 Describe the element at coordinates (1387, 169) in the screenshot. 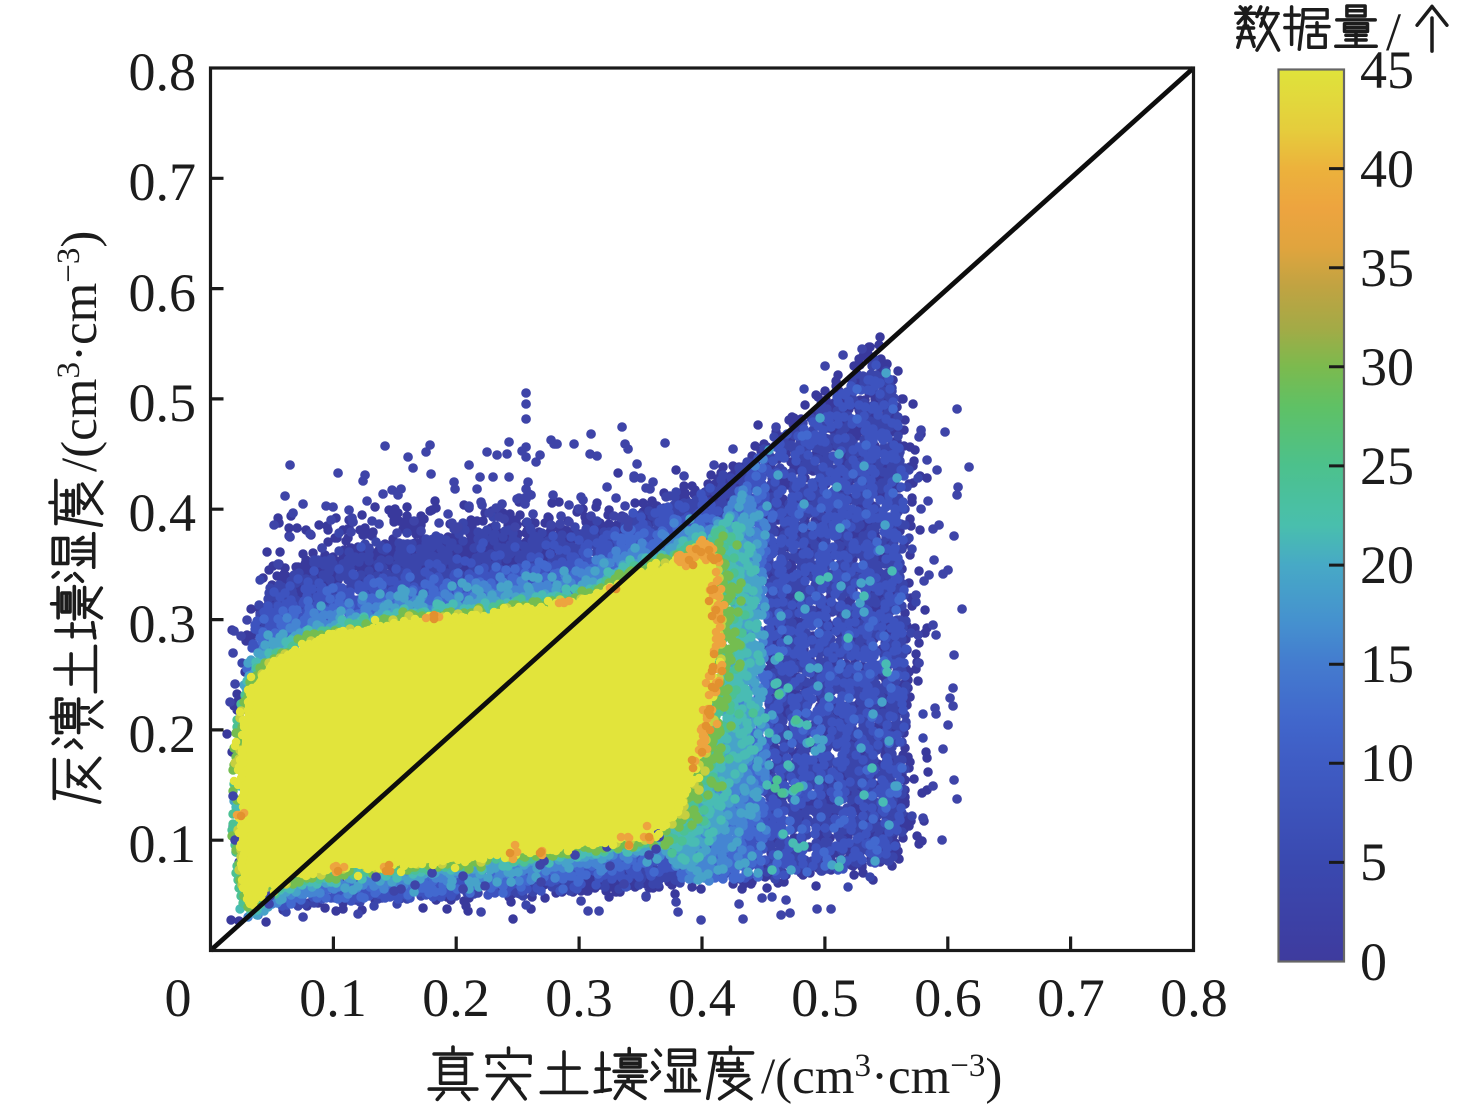

I see `svg-text: 40` at that location.